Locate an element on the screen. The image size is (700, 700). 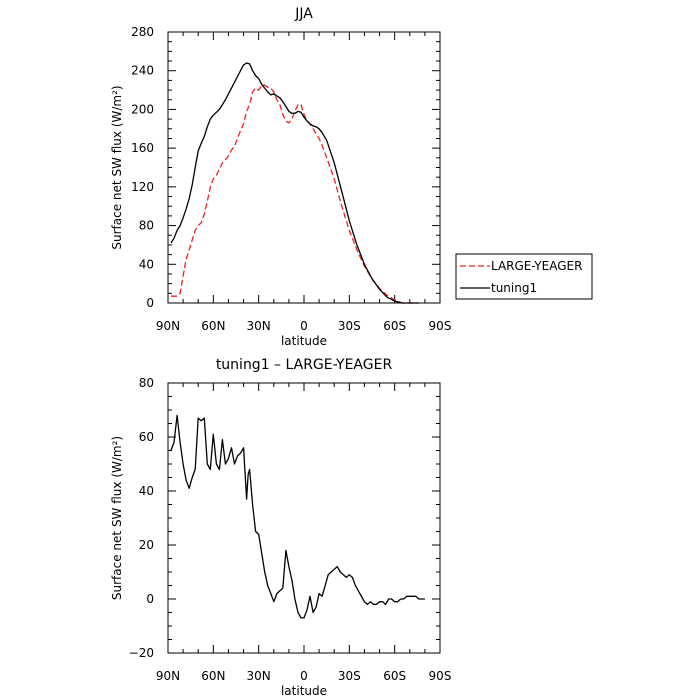
y-tick-label: 120 is located at coordinates (142, 187).